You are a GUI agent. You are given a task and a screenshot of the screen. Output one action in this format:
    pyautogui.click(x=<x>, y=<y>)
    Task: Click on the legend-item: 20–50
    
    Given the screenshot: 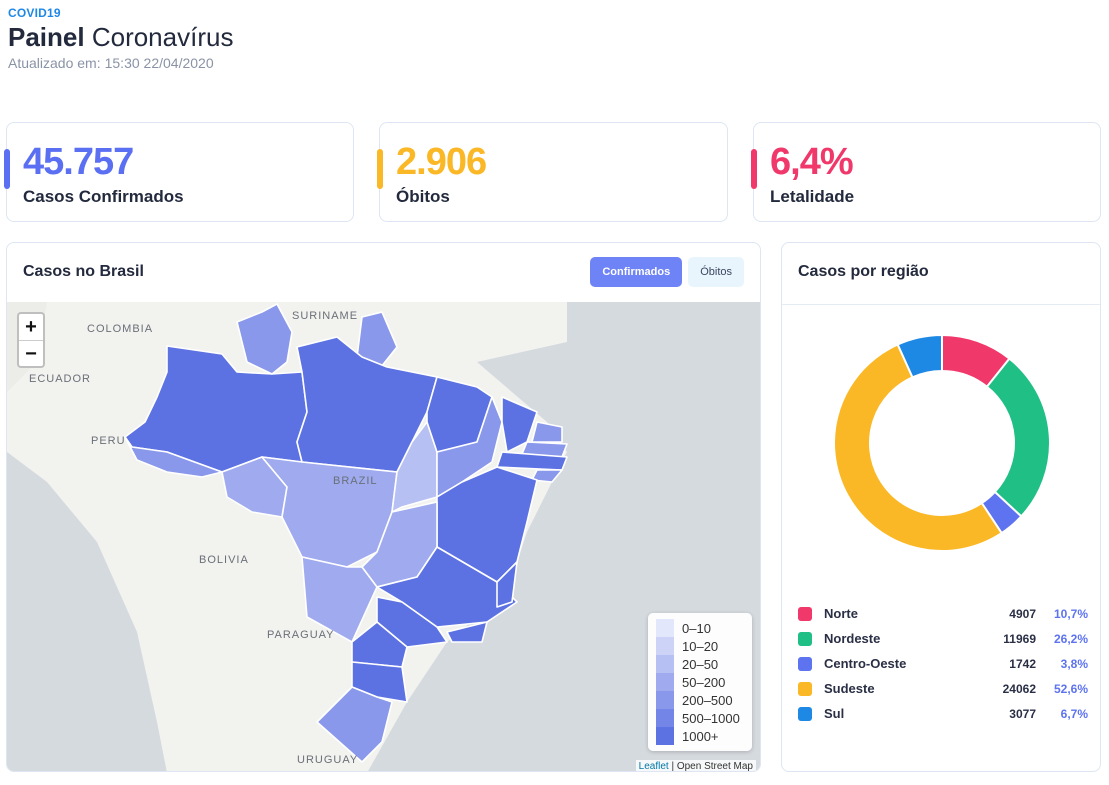 What is the action you would take?
    pyautogui.click(x=700, y=664)
    